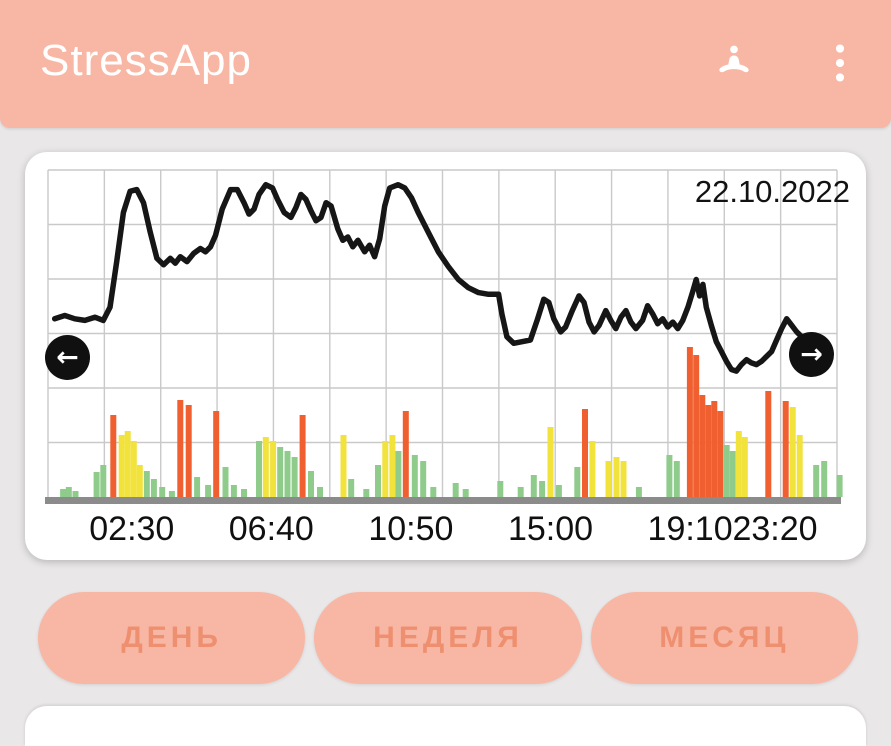 The height and width of the screenshot is (746, 891). What do you see at coordinates (445, 726) in the screenshot?
I see `next-card-partial` at bounding box center [445, 726].